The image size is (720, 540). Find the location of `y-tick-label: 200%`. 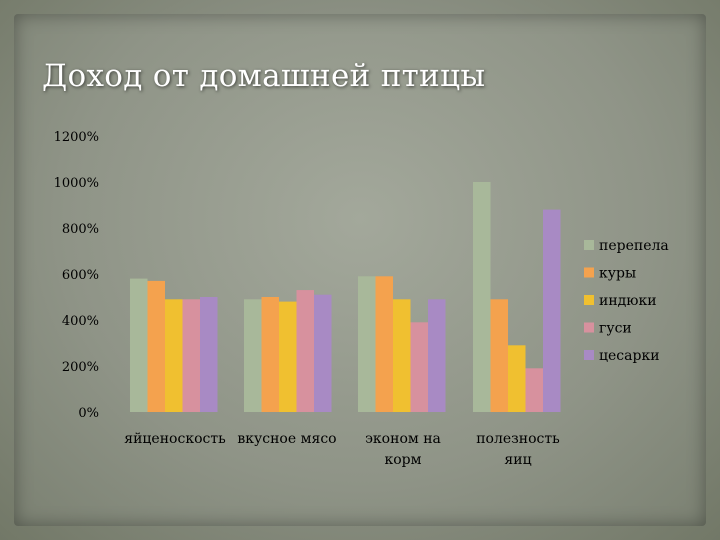

y-tick-label: 200% is located at coordinates (80, 367).